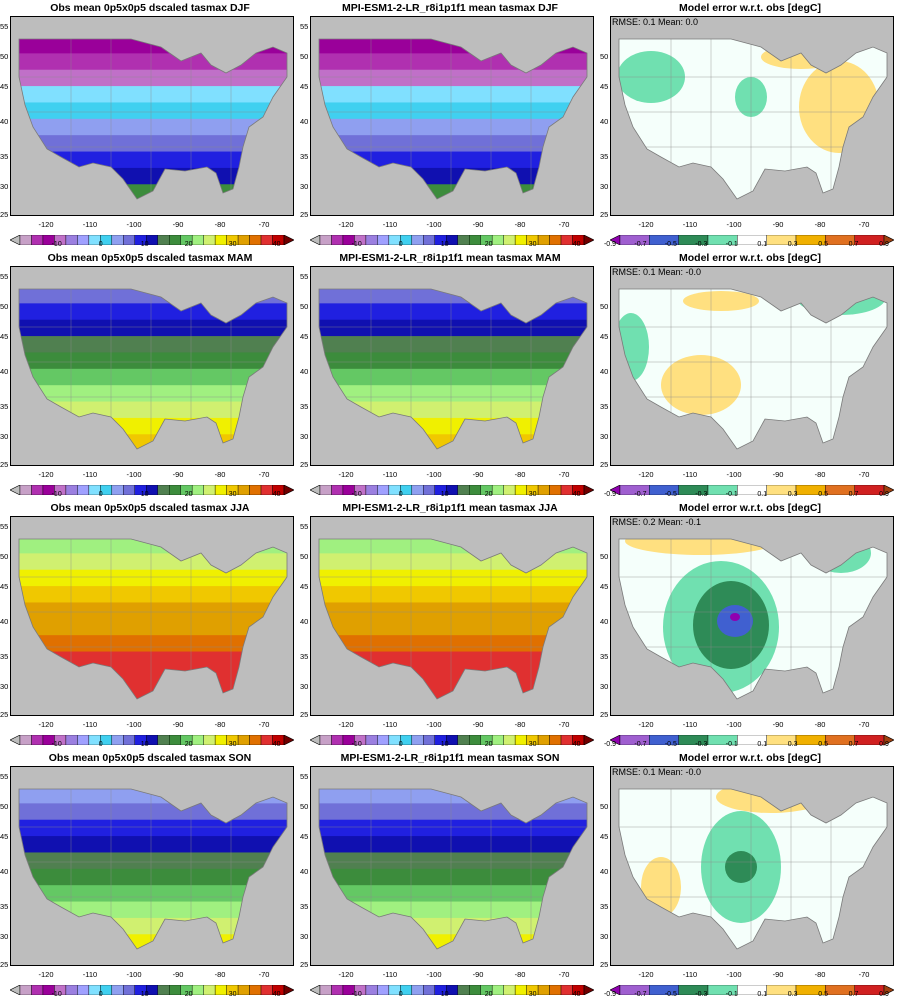  What do you see at coordinates (657, 772) in the screenshot?
I see `rmse-mean-label: RMSE: 0.1 Mean: -0.0` at bounding box center [657, 772].